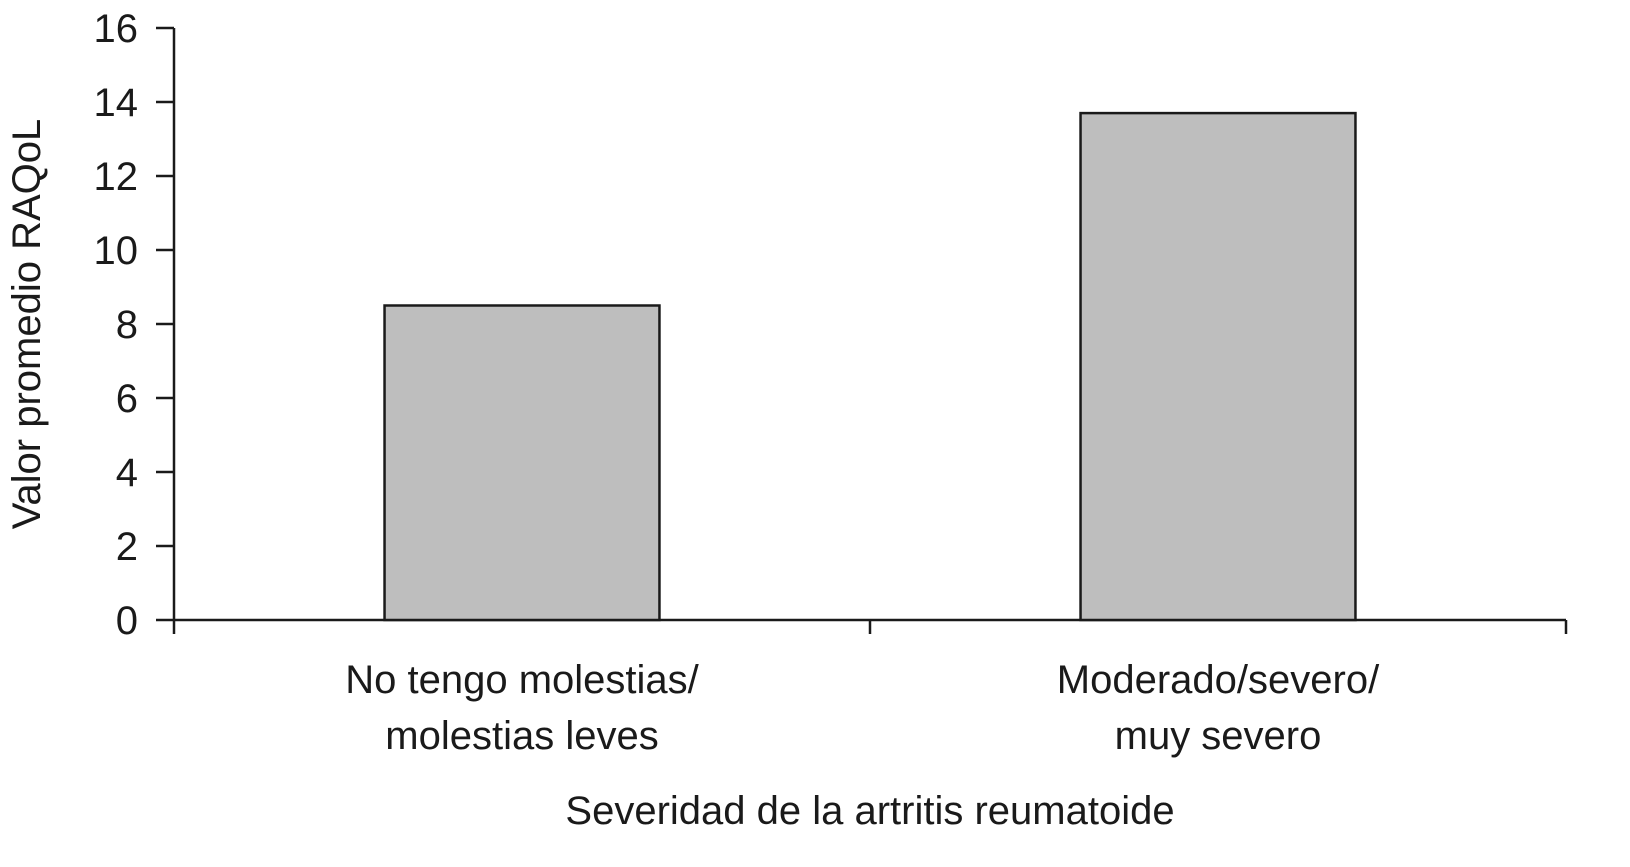  I want to click on x-category-label: muy severo, so click(1218, 736).